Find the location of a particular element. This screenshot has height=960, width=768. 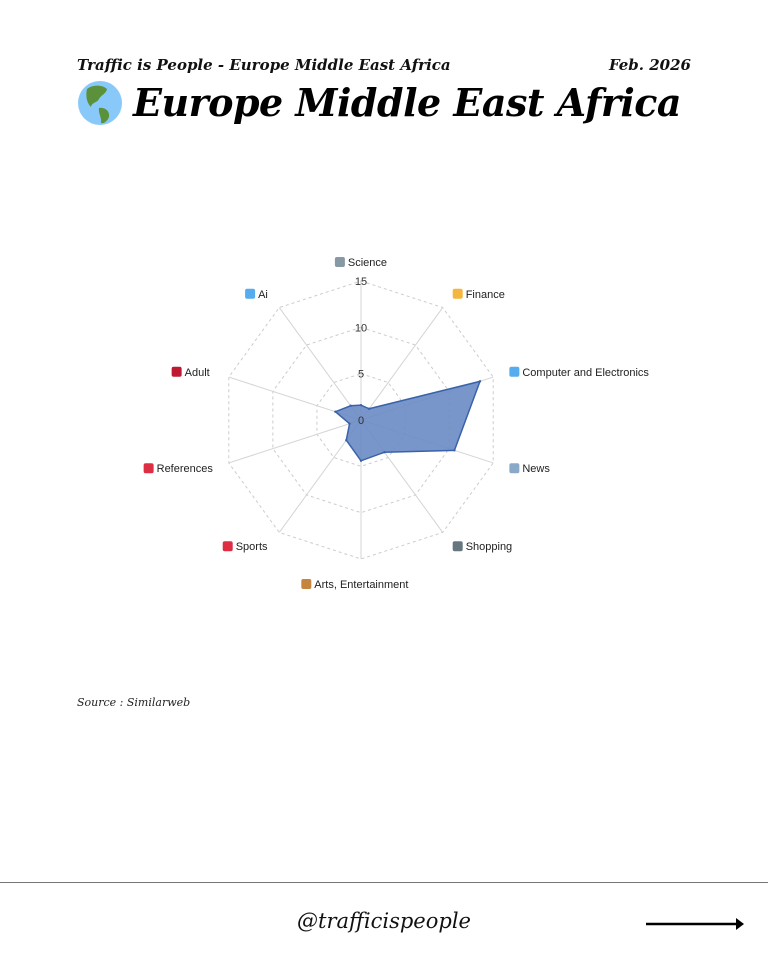

category-label: Shopping is located at coordinates (482, 547).